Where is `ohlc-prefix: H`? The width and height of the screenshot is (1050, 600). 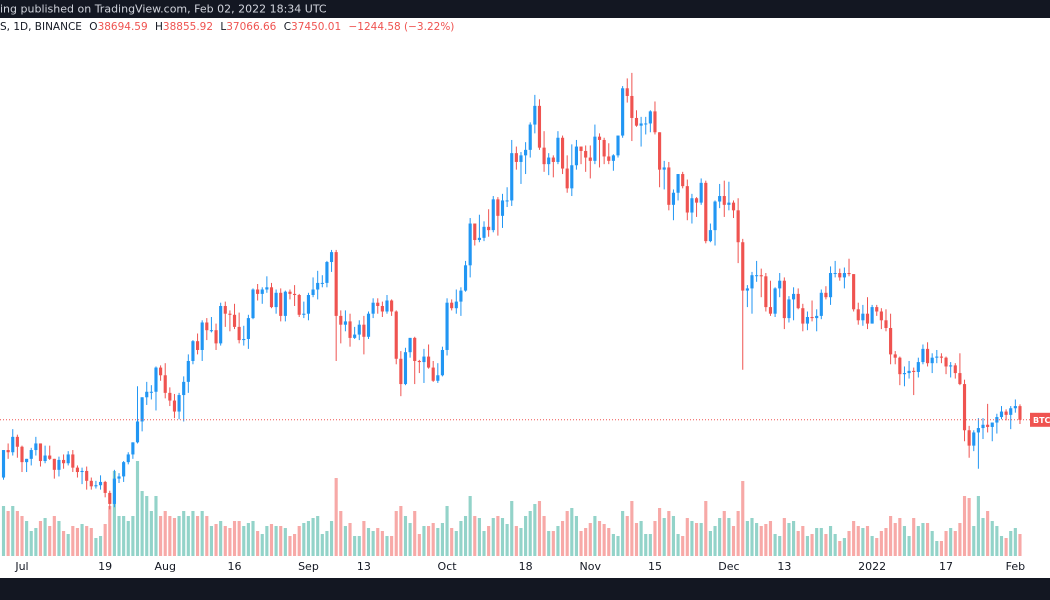 ohlc-prefix: H is located at coordinates (159, 27).